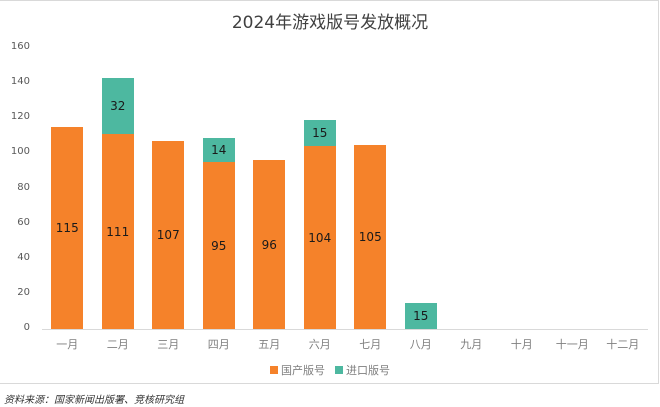  I want to click on bar-segment-domestic: 104, so click(319, 237).